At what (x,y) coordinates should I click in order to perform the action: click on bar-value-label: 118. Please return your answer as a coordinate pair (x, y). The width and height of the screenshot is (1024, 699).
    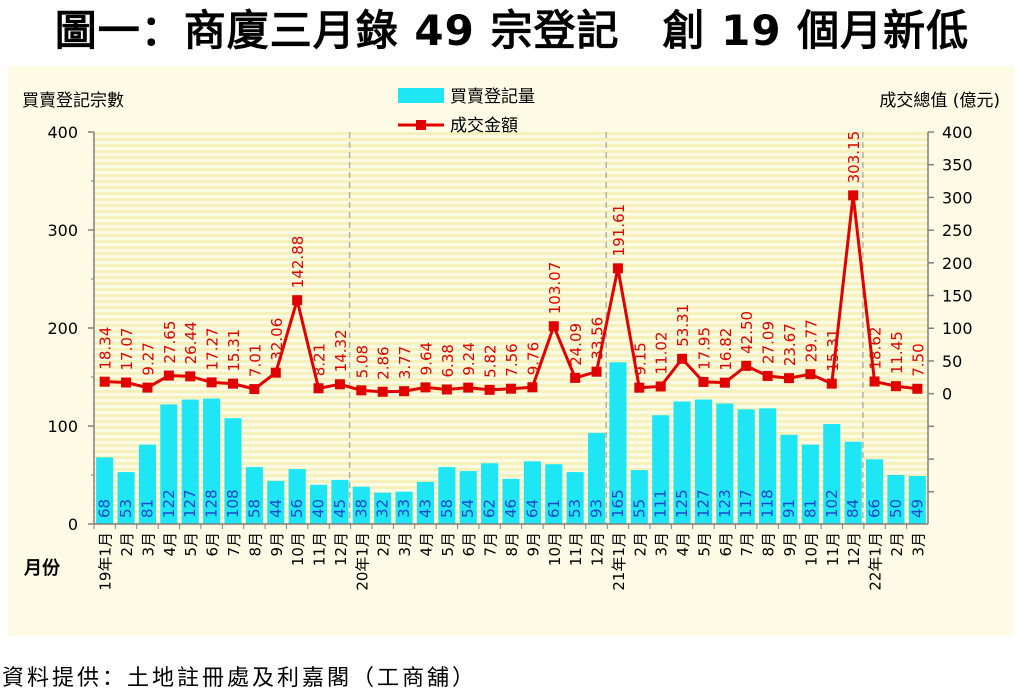
    Looking at the image, I should click on (768, 503).